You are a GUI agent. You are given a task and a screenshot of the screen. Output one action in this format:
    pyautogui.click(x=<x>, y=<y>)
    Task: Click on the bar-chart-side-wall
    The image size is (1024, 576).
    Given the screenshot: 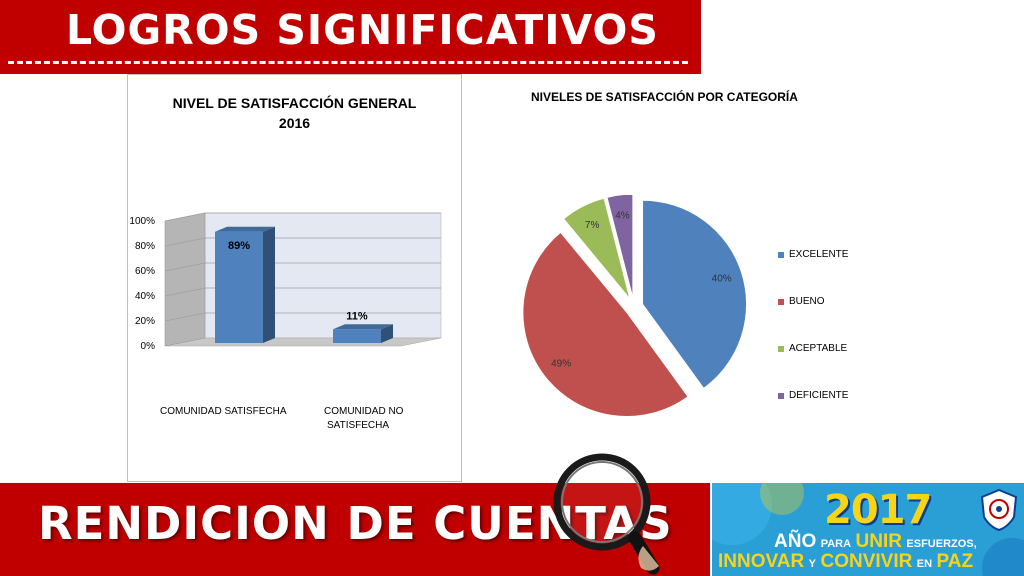 What is the action you would take?
    pyautogui.click(x=185, y=279)
    